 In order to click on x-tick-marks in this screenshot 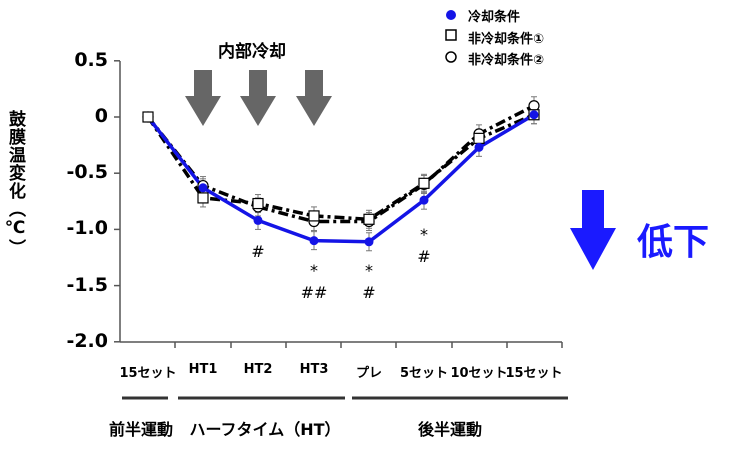, I will do `click(368, 345)`.